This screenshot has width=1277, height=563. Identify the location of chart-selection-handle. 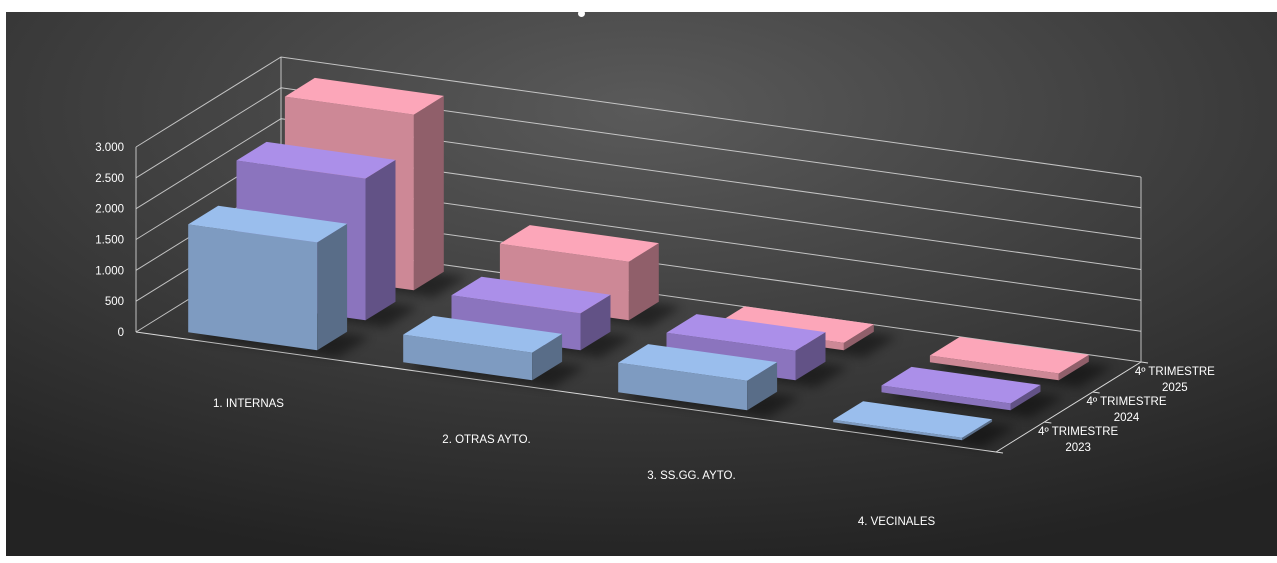
(581, 13).